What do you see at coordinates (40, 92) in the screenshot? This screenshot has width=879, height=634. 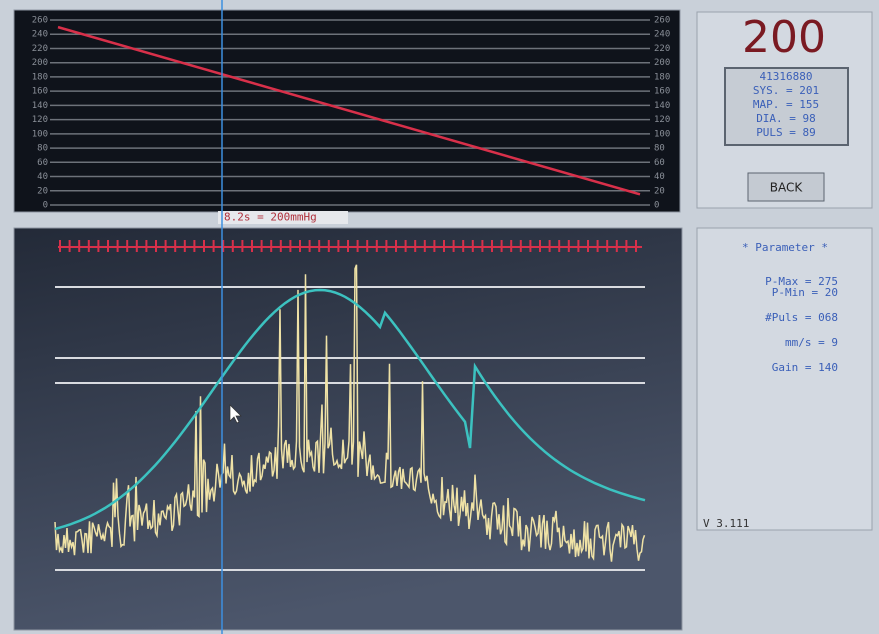 I see `y-tick-label: 160` at bounding box center [40, 92].